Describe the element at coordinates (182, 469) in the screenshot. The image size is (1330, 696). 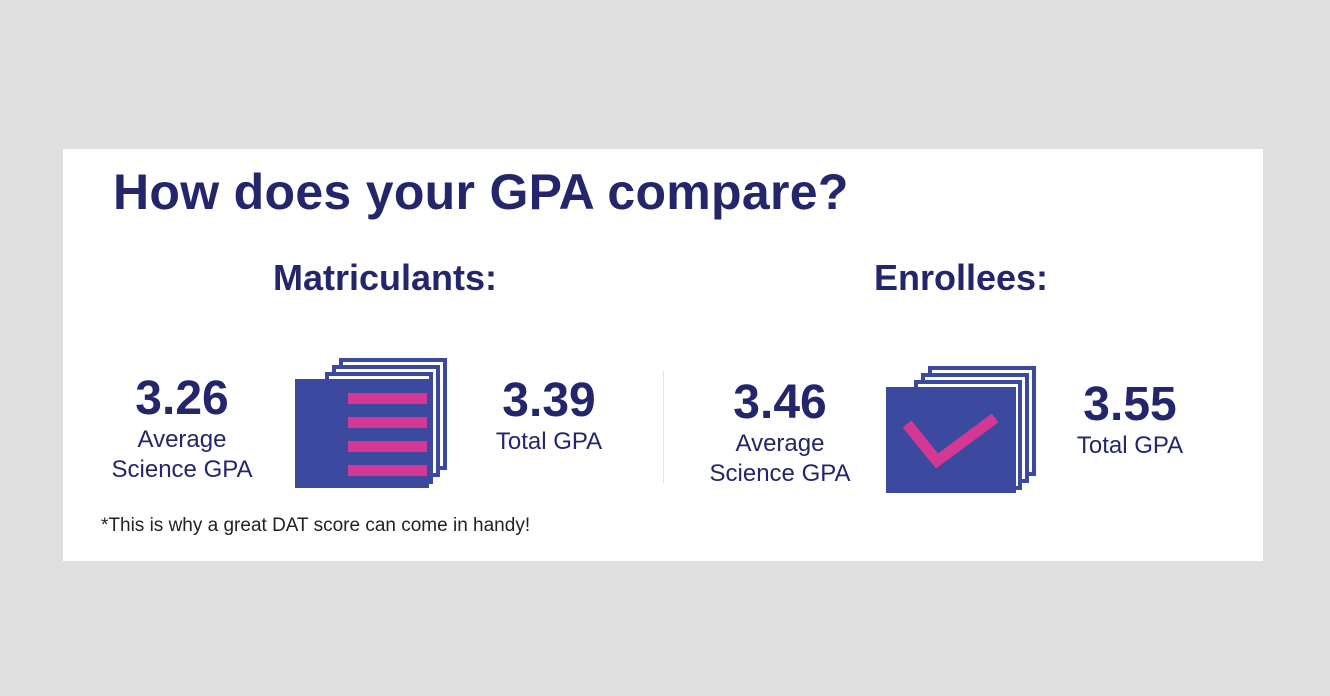
I see `matriculants-science-gpa-label-line2: Science GPA` at that location.